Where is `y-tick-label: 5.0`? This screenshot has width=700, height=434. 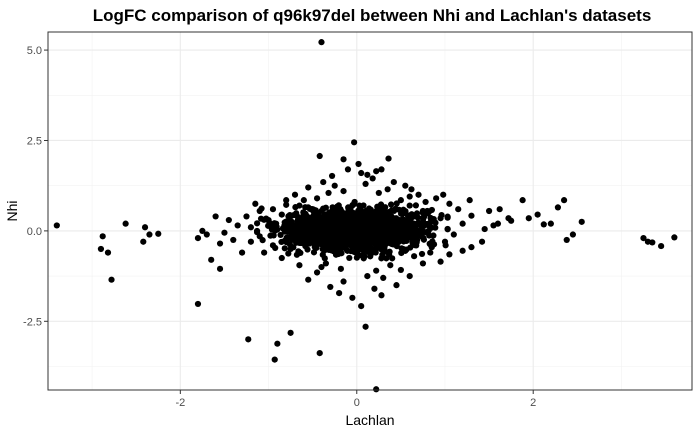
y-tick-label: 5.0 is located at coordinates (34, 51).